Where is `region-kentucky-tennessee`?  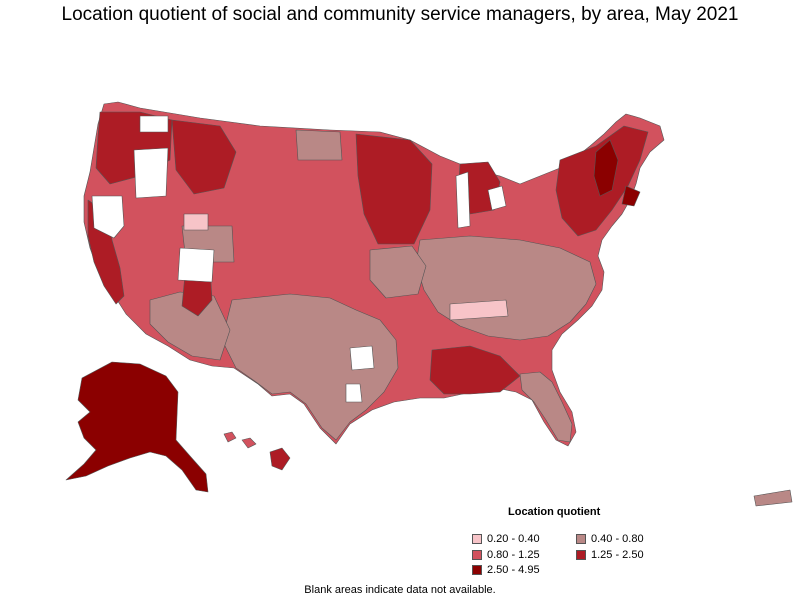
region-kentucky-tennessee is located at coordinates (479, 310).